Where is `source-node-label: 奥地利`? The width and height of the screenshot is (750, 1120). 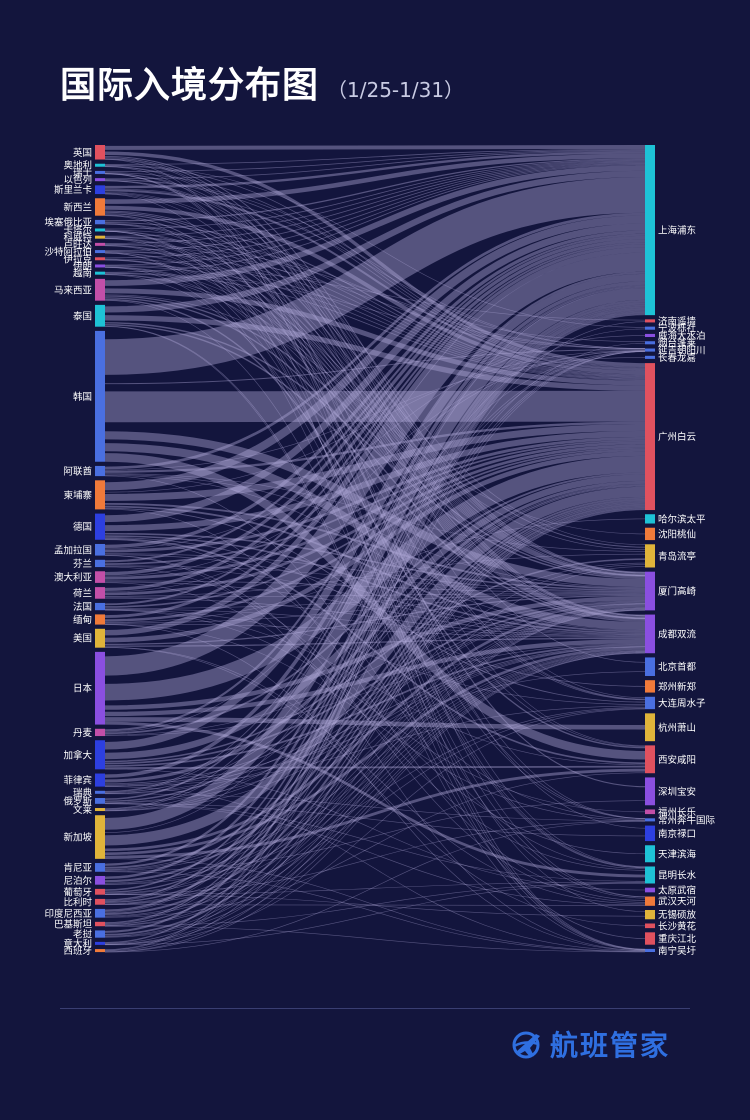 source-node-label: 奥地利 is located at coordinates (77, 166).